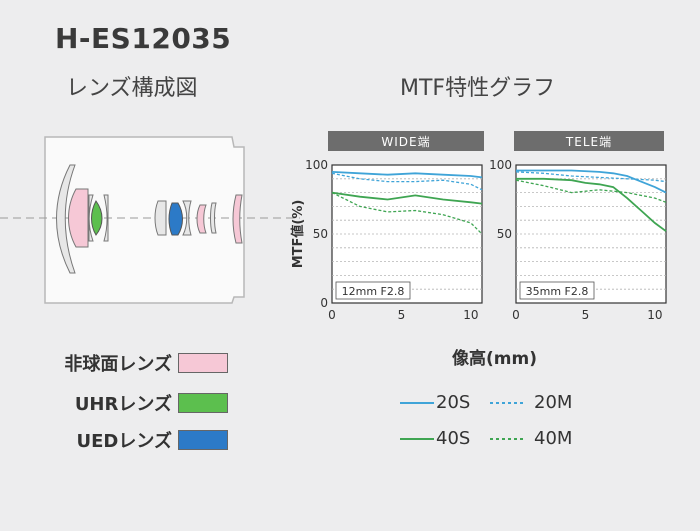  I want to click on legend-ued: UEDレンズ, so click(140, 440).